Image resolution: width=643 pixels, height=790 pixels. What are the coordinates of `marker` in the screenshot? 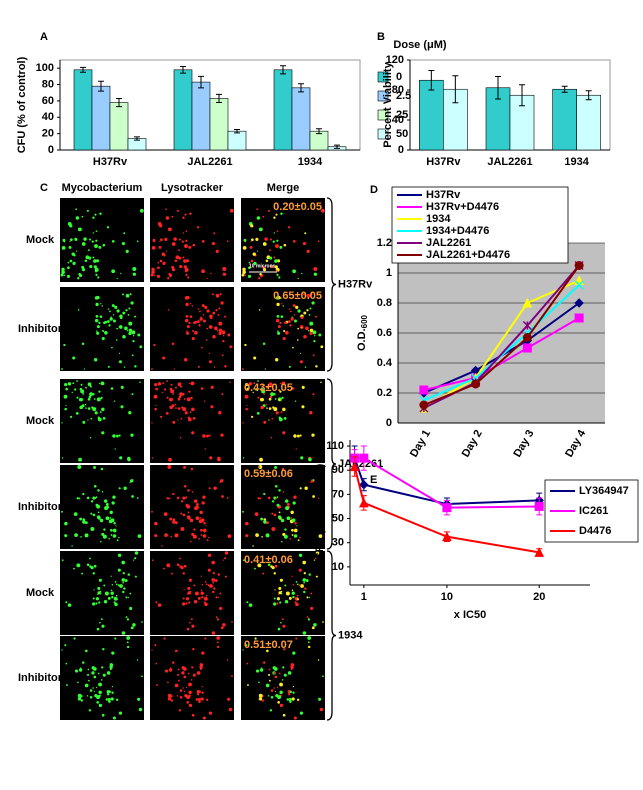 It's located at (579, 303).